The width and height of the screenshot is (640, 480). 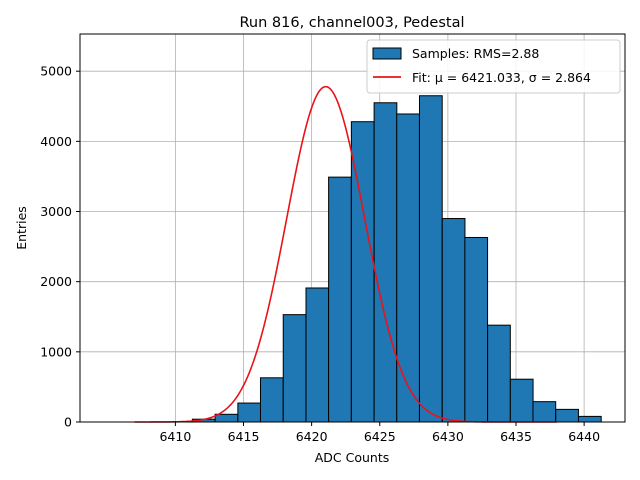 I want to click on y-tick-label-5: 5000, so click(x=56, y=71).